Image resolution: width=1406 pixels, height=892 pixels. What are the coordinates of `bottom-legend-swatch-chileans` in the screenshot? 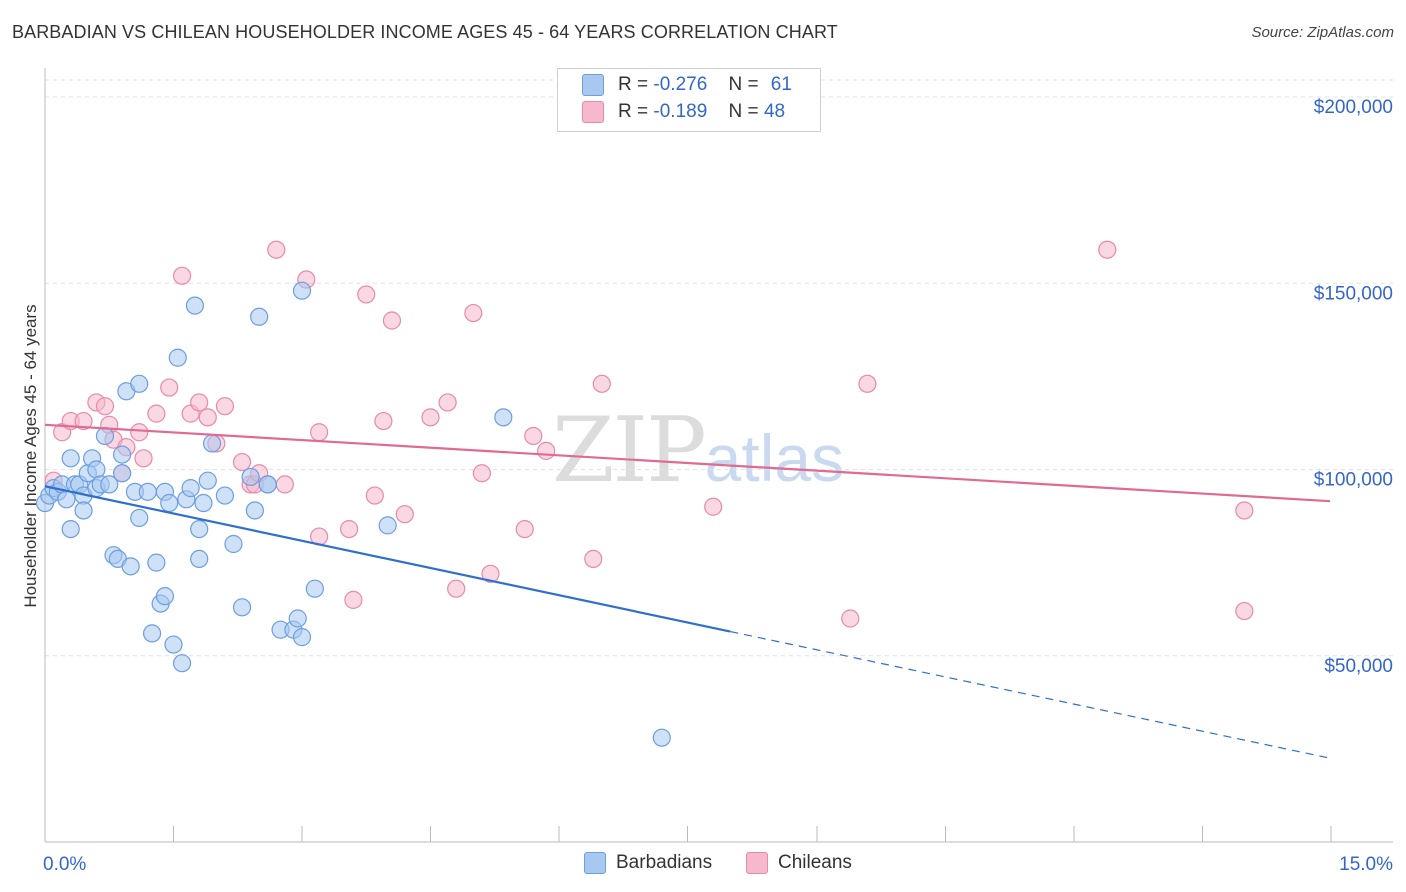 It's located at (757, 863).